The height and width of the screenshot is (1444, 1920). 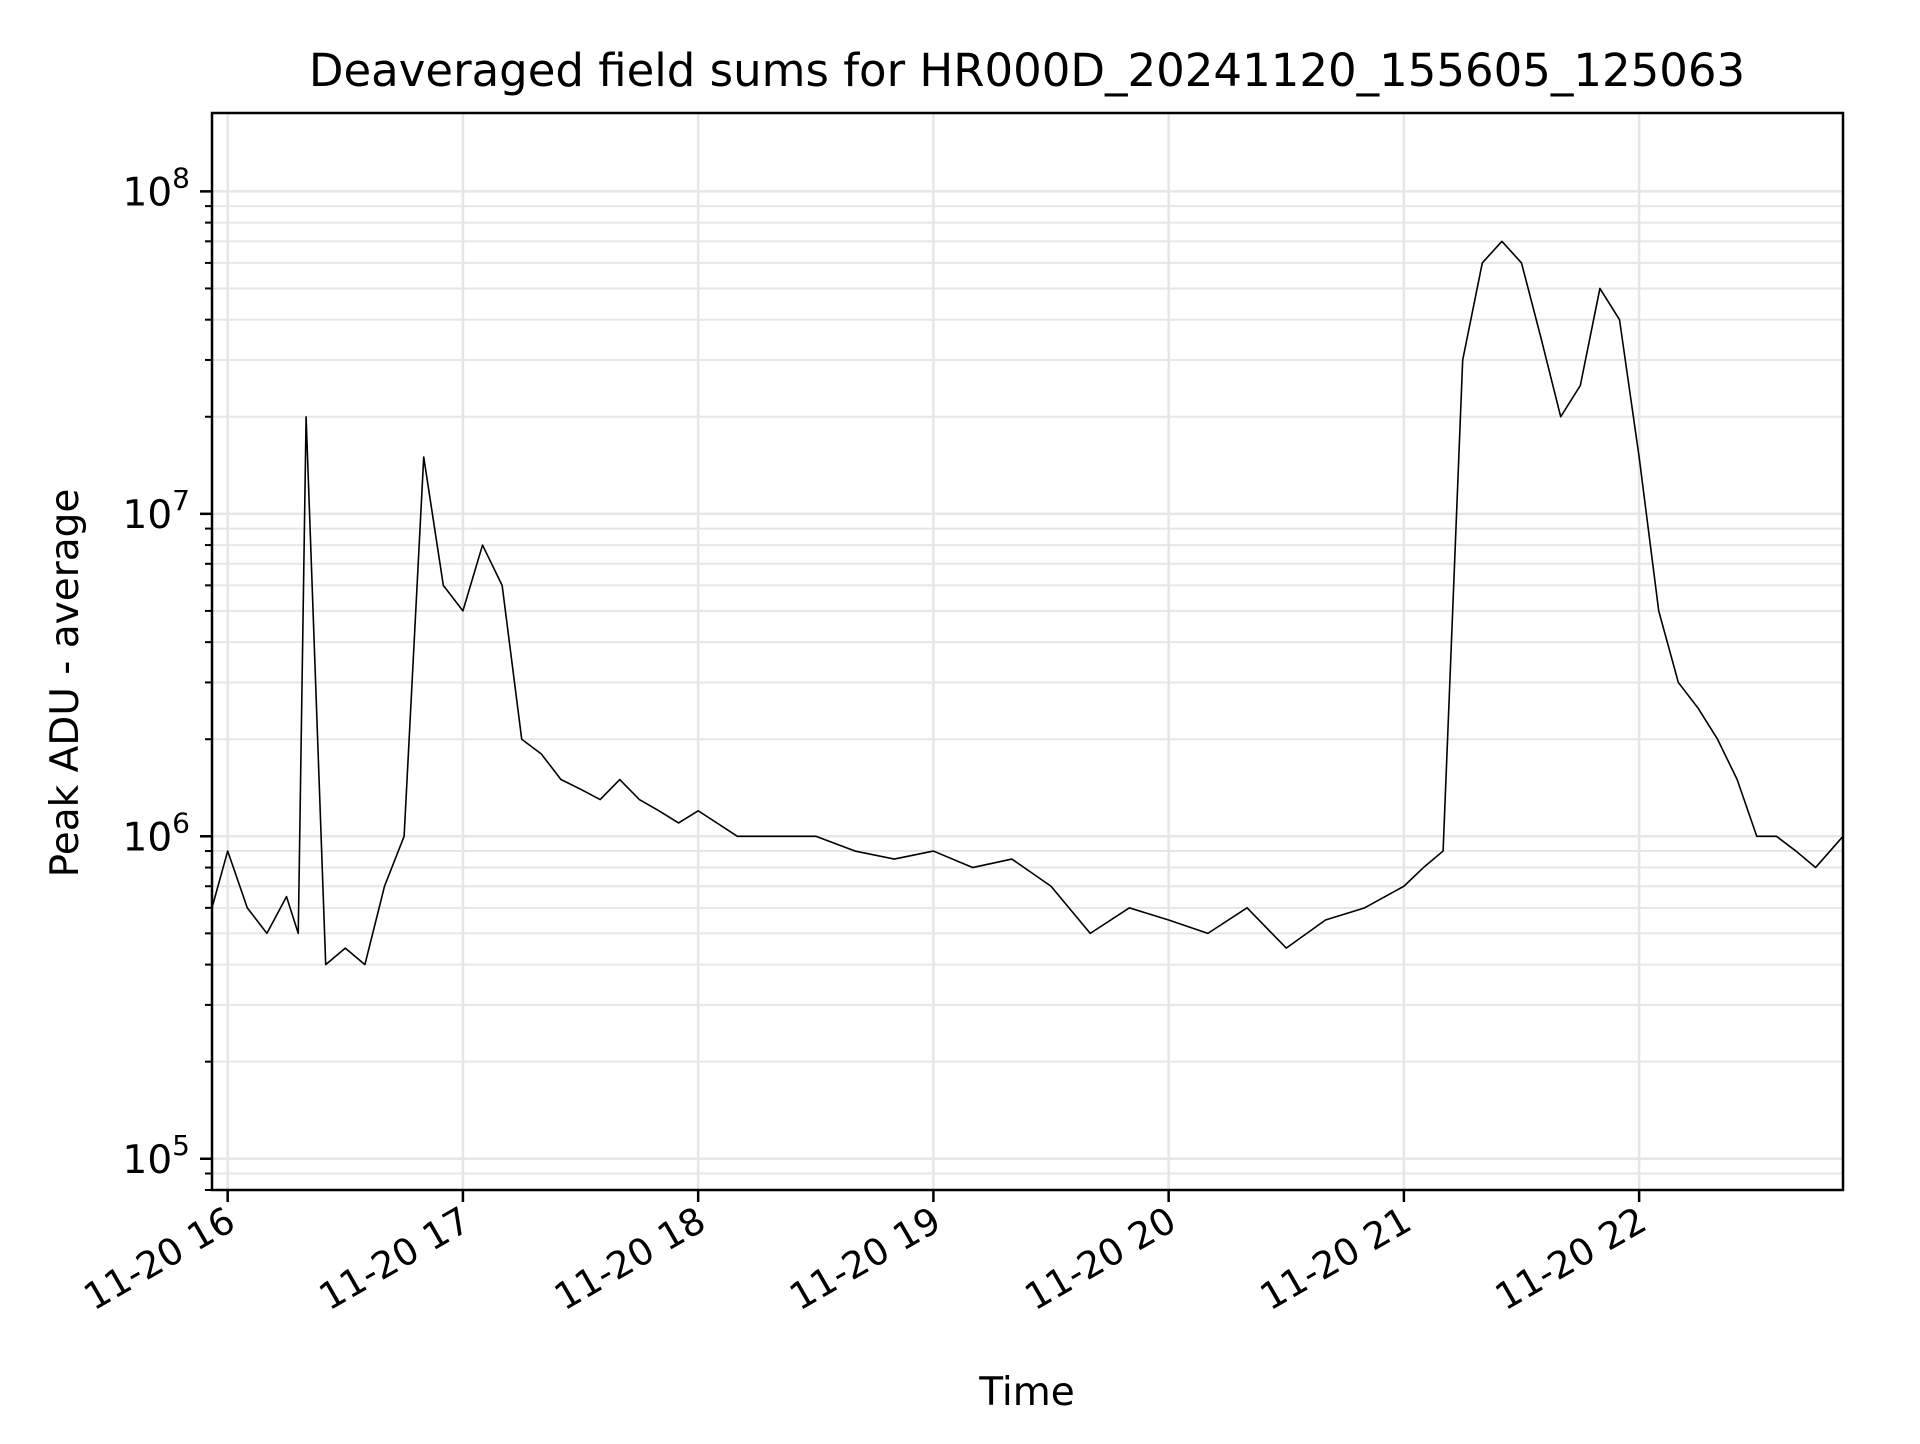 What do you see at coordinates (1026, 1392) in the screenshot?
I see `x-axis-label: Time` at bounding box center [1026, 1392].